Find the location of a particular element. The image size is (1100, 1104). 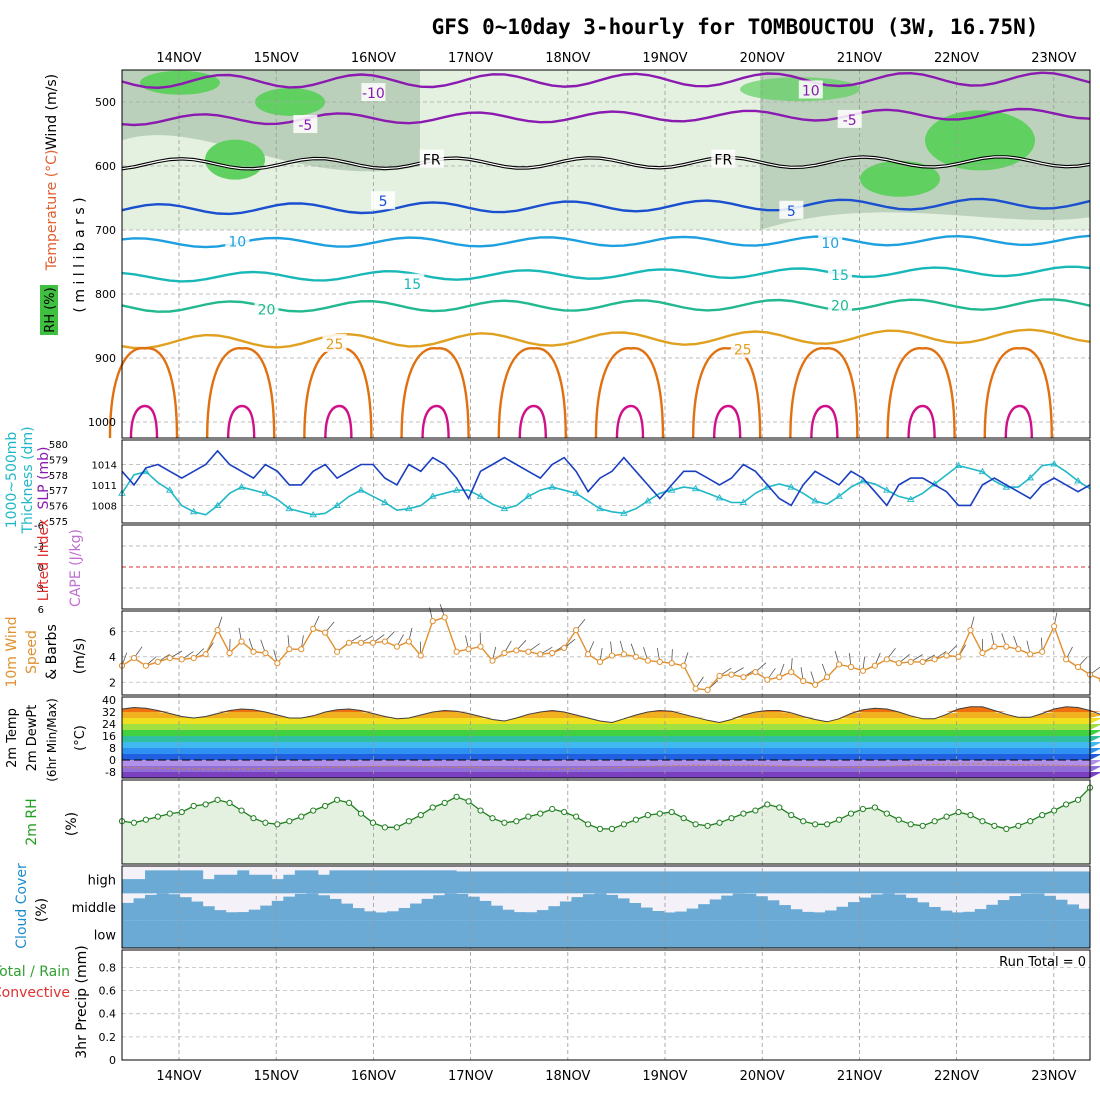

slp-tick-label: 1008 is located at coordinates (104, 506).